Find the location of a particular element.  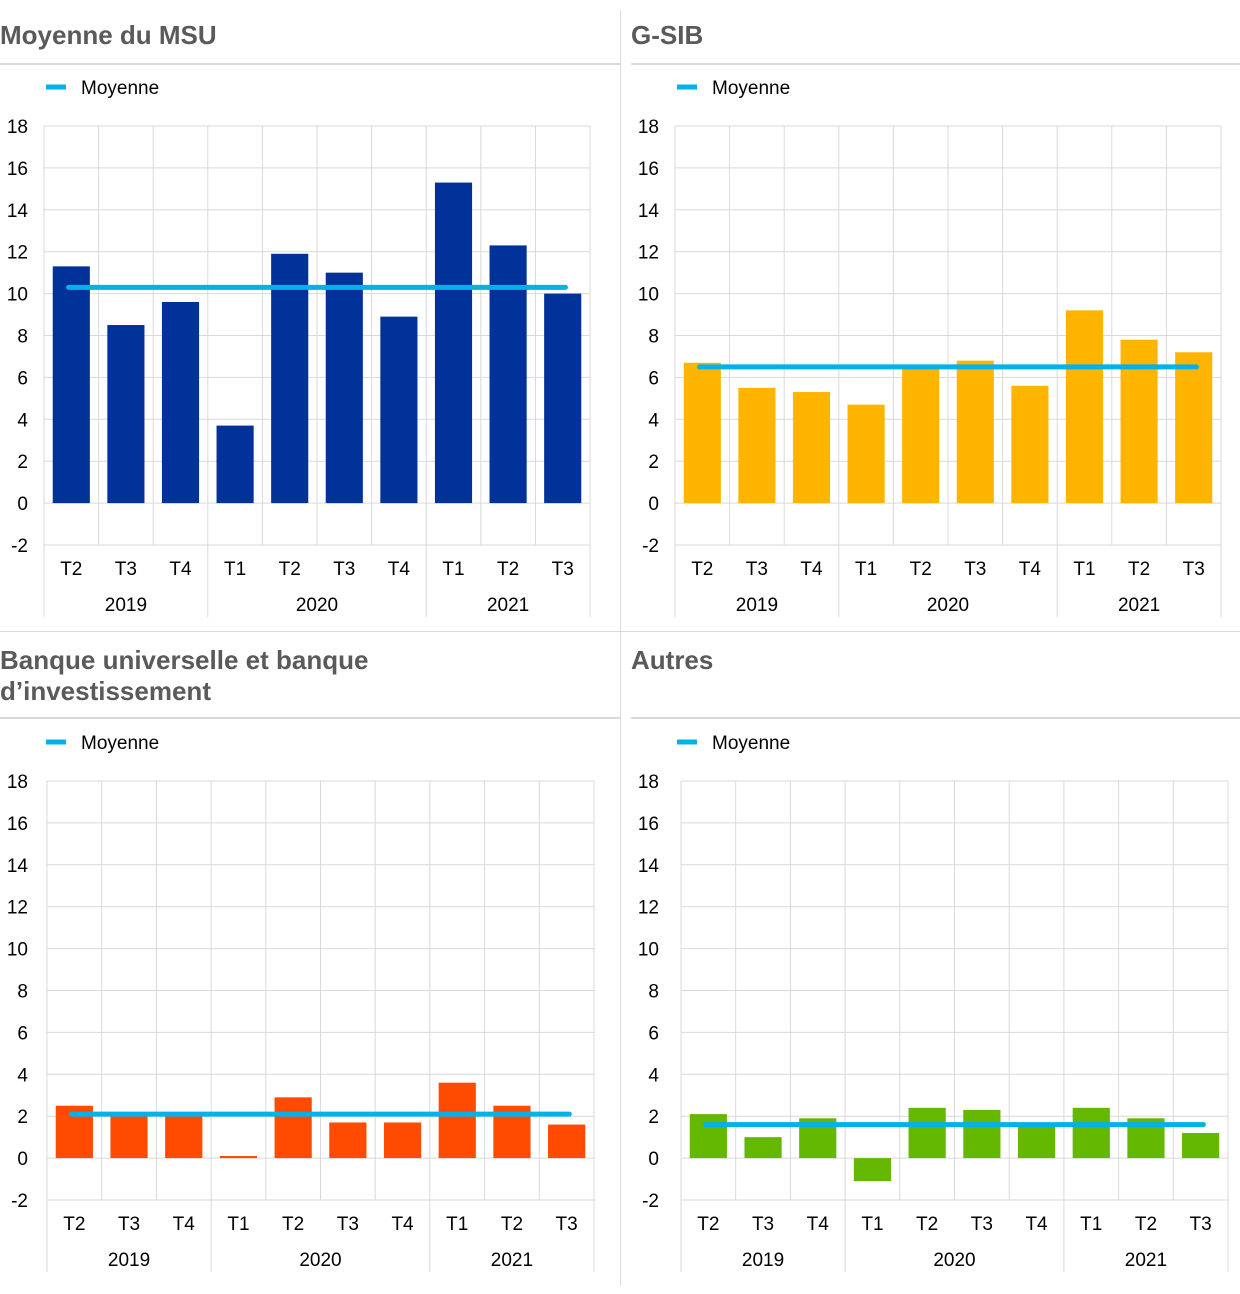

chart-title: G-SIB is located at coordinates (667, 35).